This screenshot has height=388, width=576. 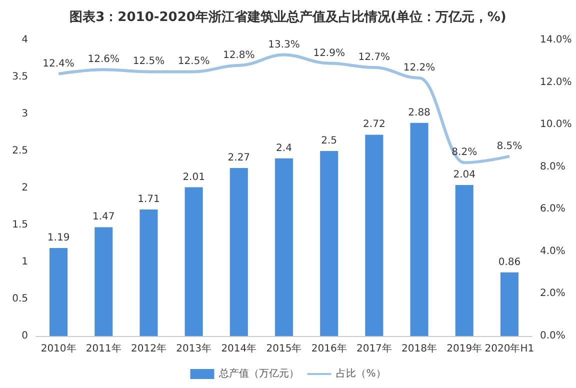 I want to click on data-label: 12.9%, so click(x=329, y=53).